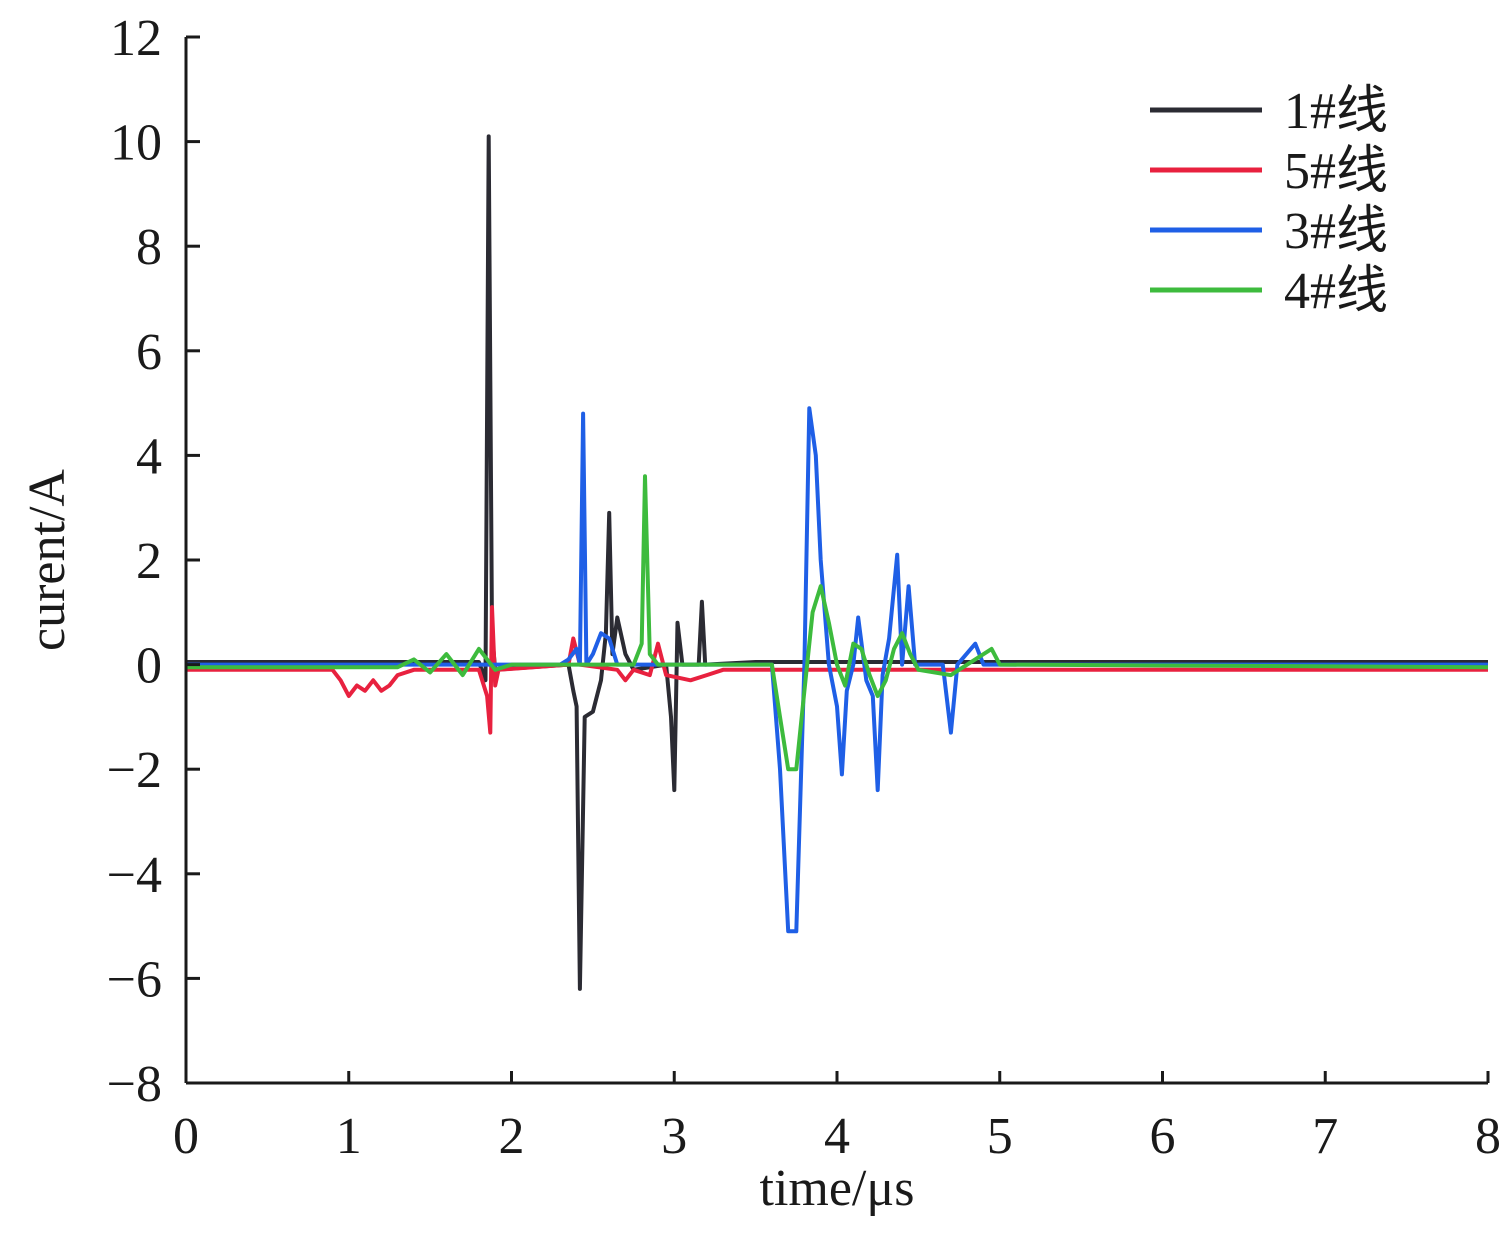 The image size is (1512, 1253). I want to click on x-ticks: 0 1 2 3 4 5 6 7 8, so click(837, 1118).